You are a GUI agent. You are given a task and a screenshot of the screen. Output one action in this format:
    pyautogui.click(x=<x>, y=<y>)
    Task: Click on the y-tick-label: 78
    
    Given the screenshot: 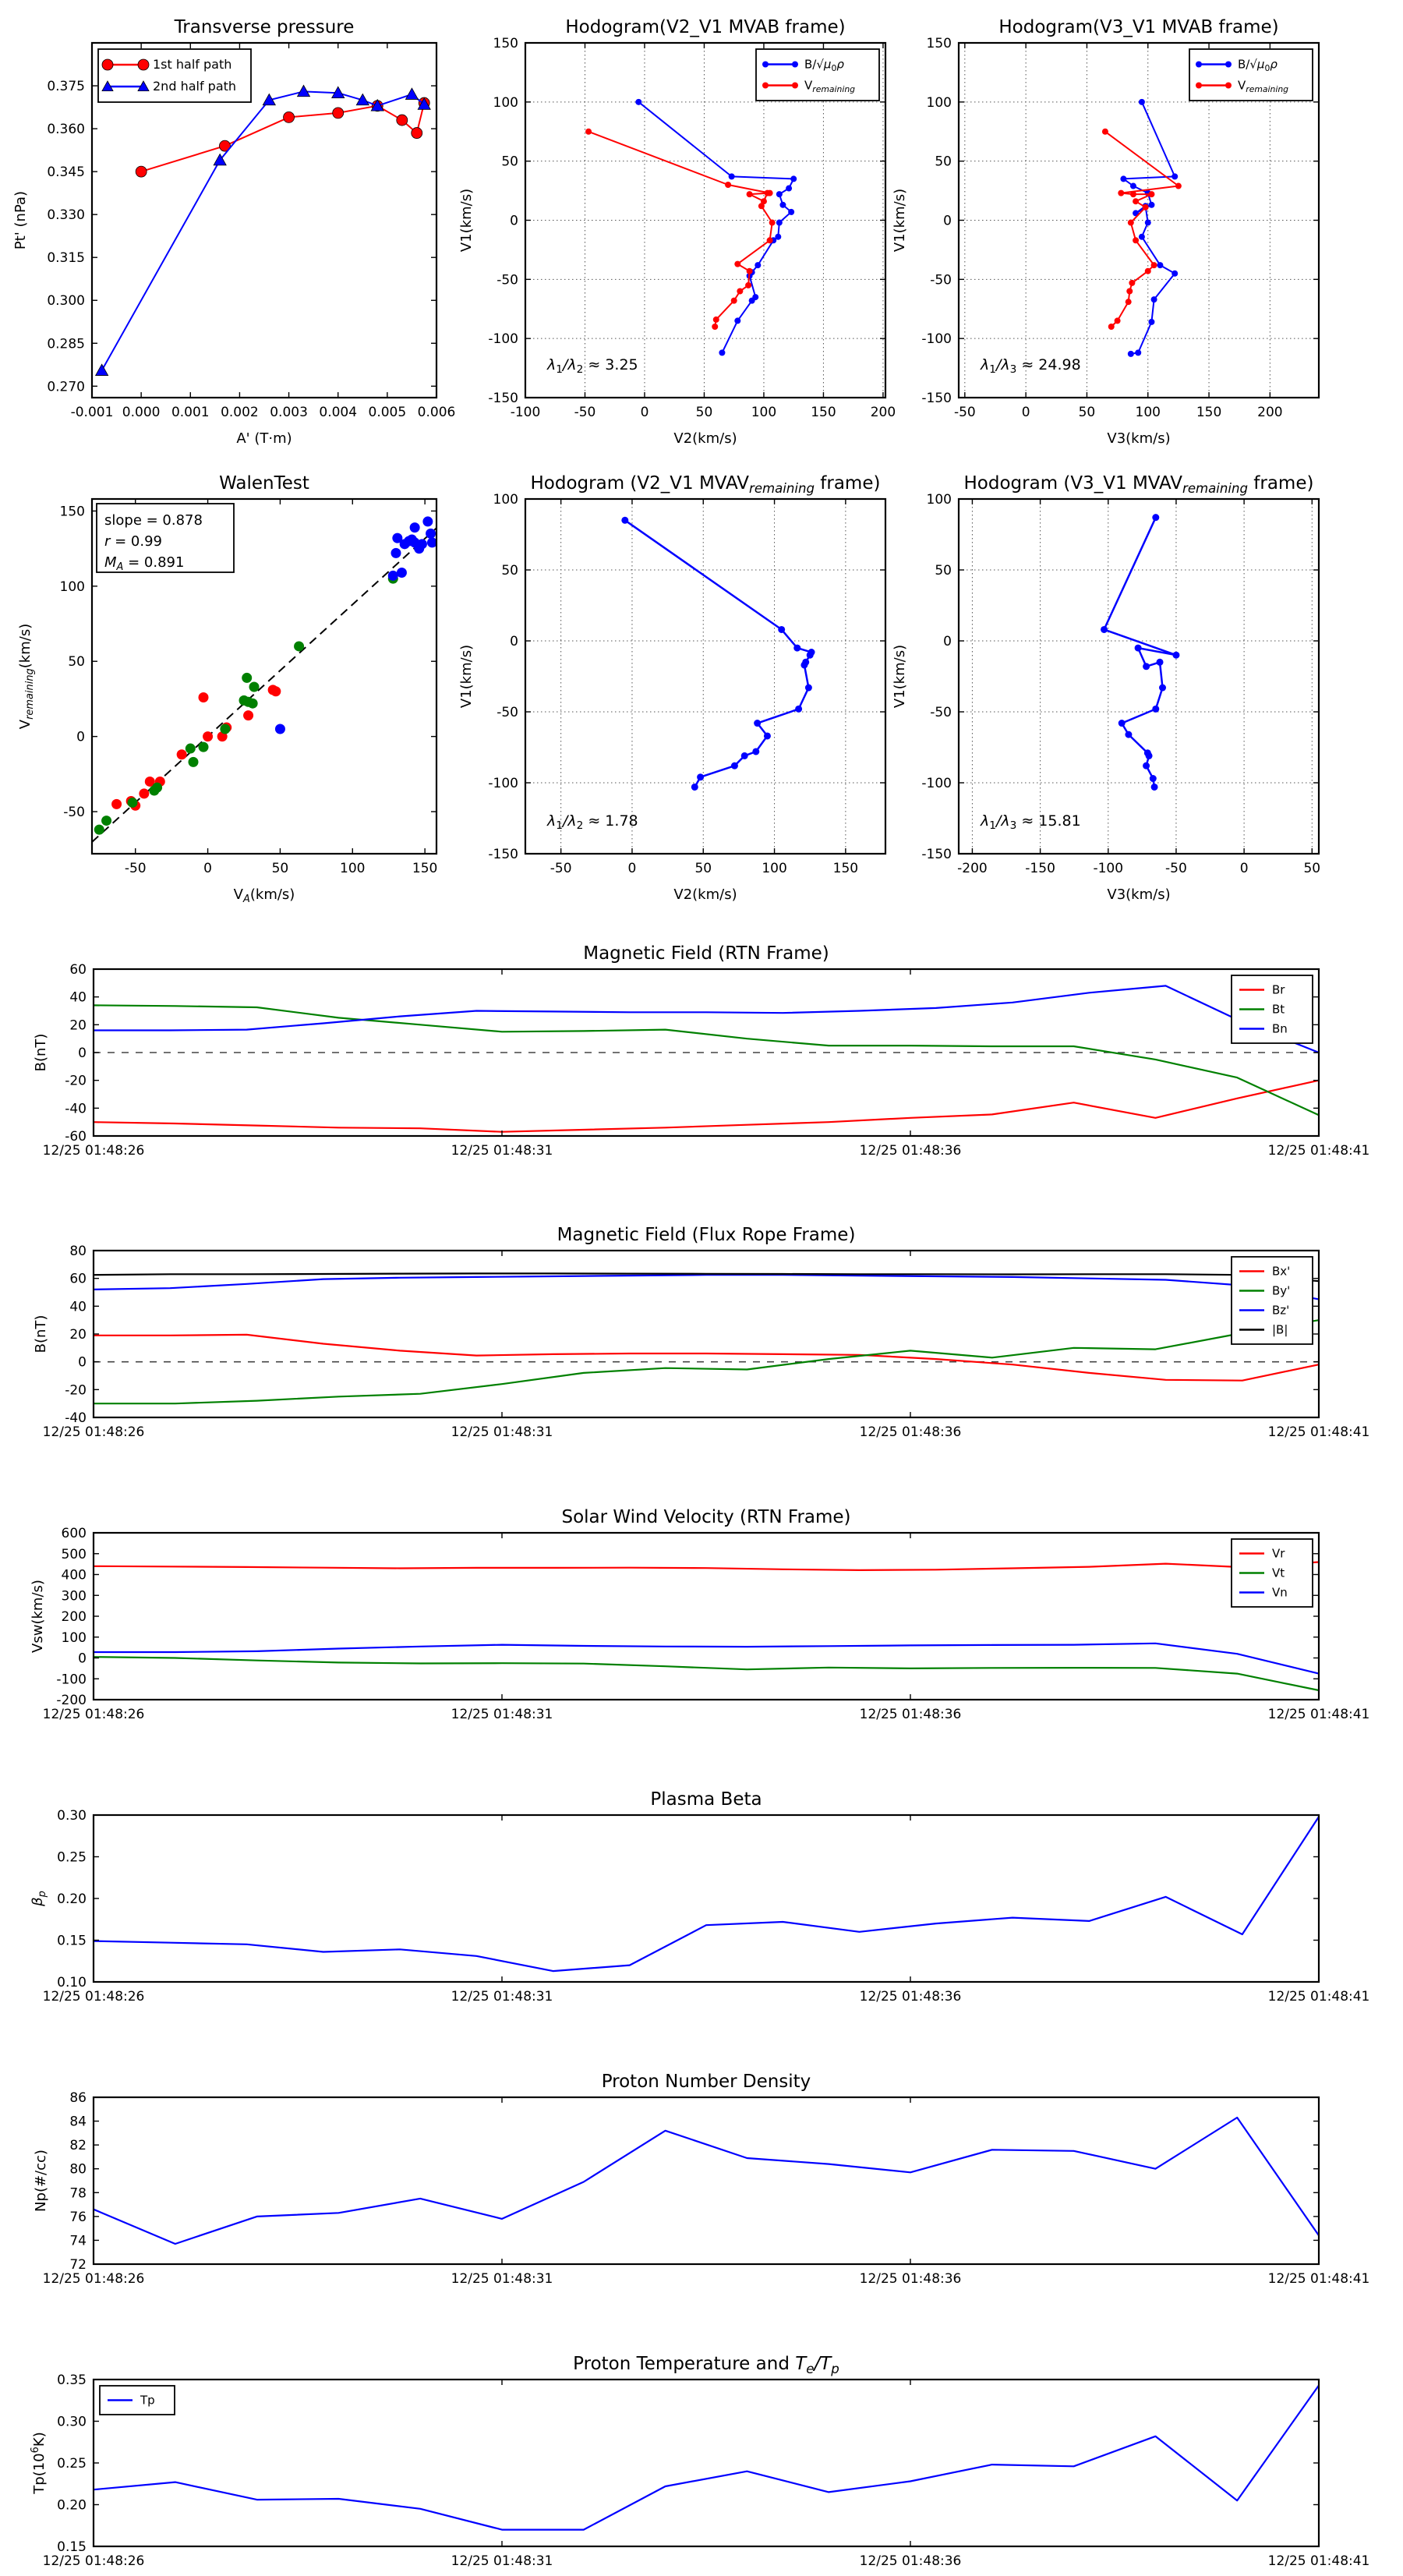 What is the action you would take?
    pyautogui.click(x=78, y=2193)
    